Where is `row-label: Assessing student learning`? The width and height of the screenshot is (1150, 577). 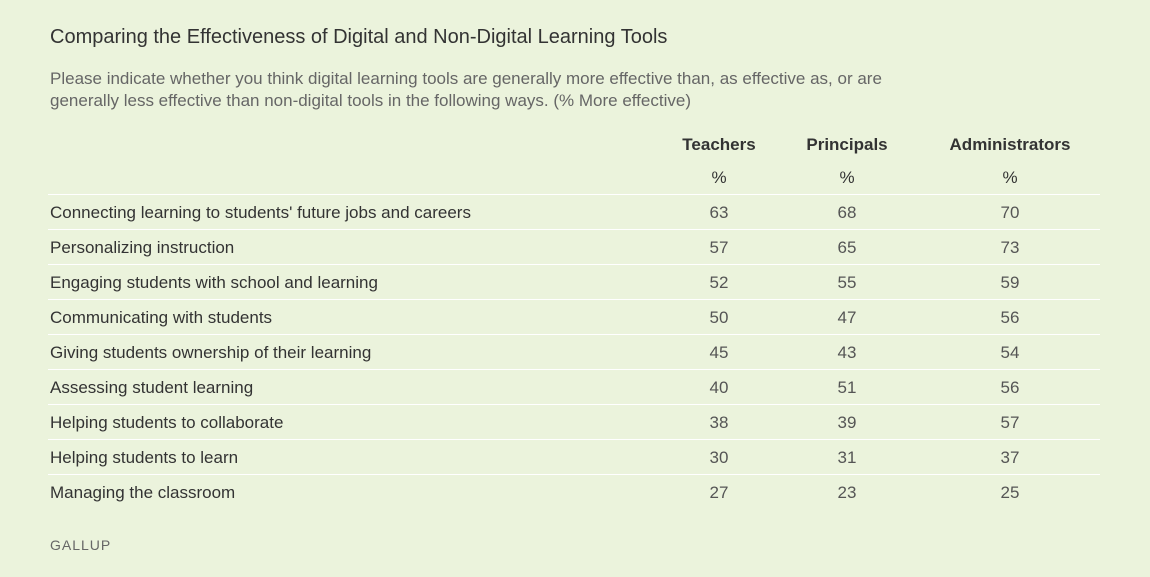 row-label: Assessing student learning is located at coordinates (152, 387).